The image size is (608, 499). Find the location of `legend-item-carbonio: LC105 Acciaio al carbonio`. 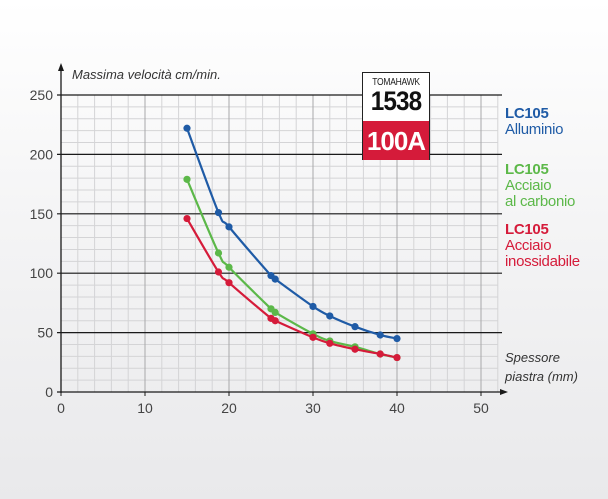

legend-item-carbonio: LC105 Acciaio al carbonio is located at coordinates (540, 186).